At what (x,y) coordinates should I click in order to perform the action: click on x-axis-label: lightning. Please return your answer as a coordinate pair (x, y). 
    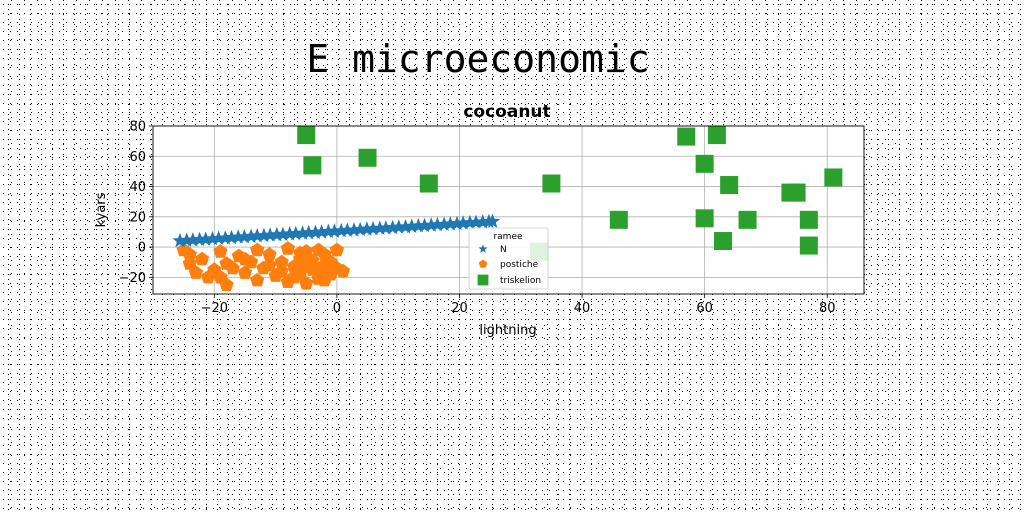
    Looking at the image, I should click on (507, 330).